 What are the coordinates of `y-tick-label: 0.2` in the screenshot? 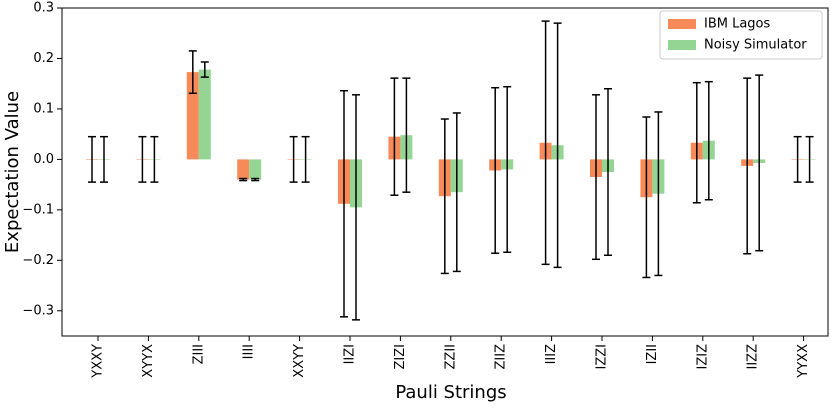 It's located at (43, 58).